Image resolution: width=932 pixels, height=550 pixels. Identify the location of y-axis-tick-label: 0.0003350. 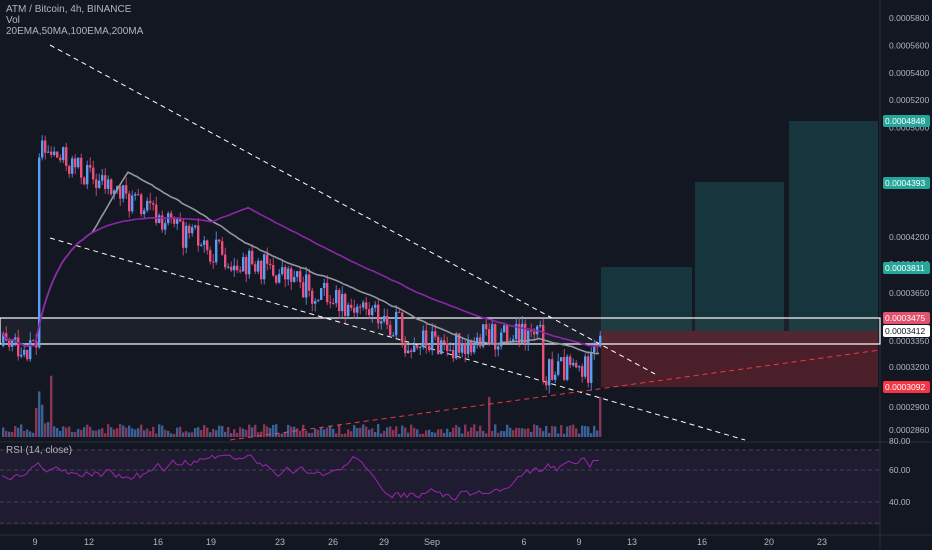
(909, 341).